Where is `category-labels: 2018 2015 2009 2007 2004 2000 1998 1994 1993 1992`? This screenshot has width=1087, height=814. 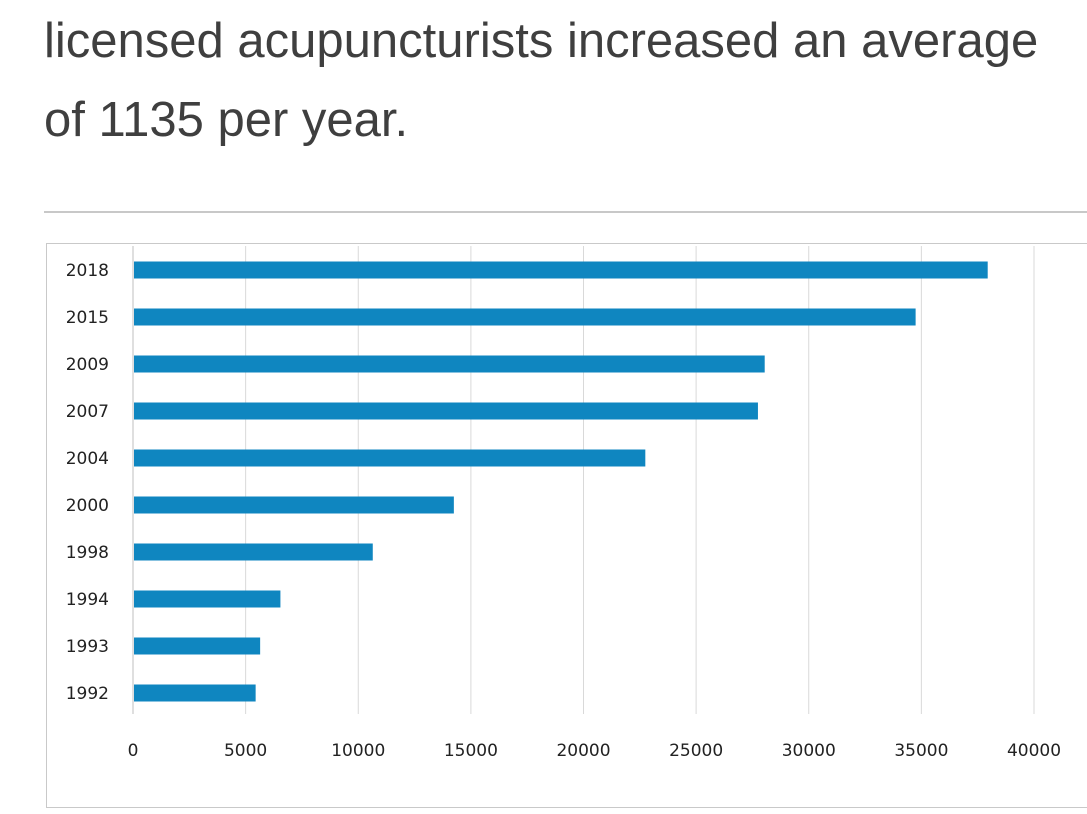 category-labels: 2018 2015 2009 2007 2004 2000 1998 1994 1993 1992 is located at coordinates (87, 482).